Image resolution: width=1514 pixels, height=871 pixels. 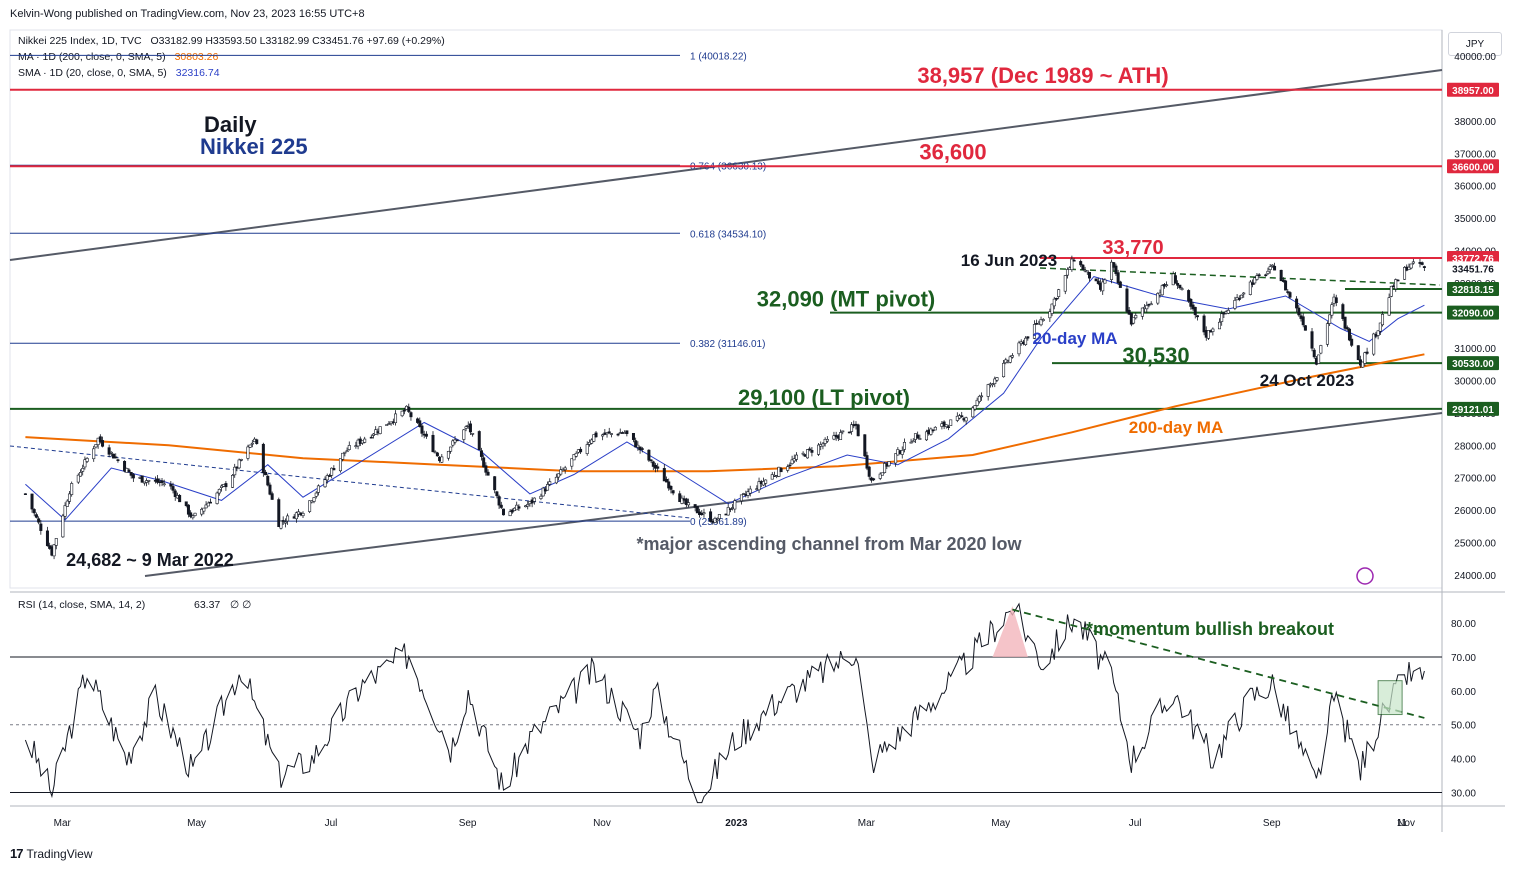 I want to click on currency-button: JPY, so click(x=1475, y=44).